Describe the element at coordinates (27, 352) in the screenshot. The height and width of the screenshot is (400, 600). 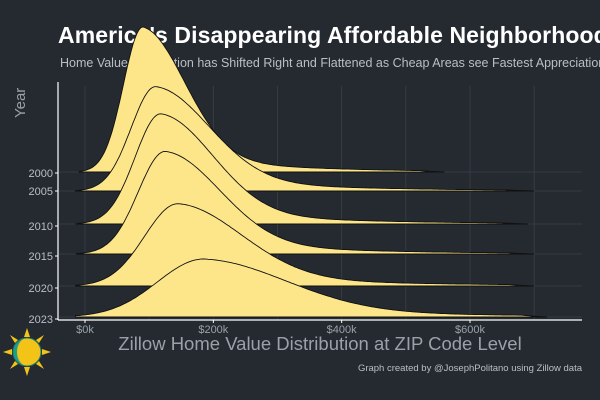
I see `sun-logo-icon` at that location.